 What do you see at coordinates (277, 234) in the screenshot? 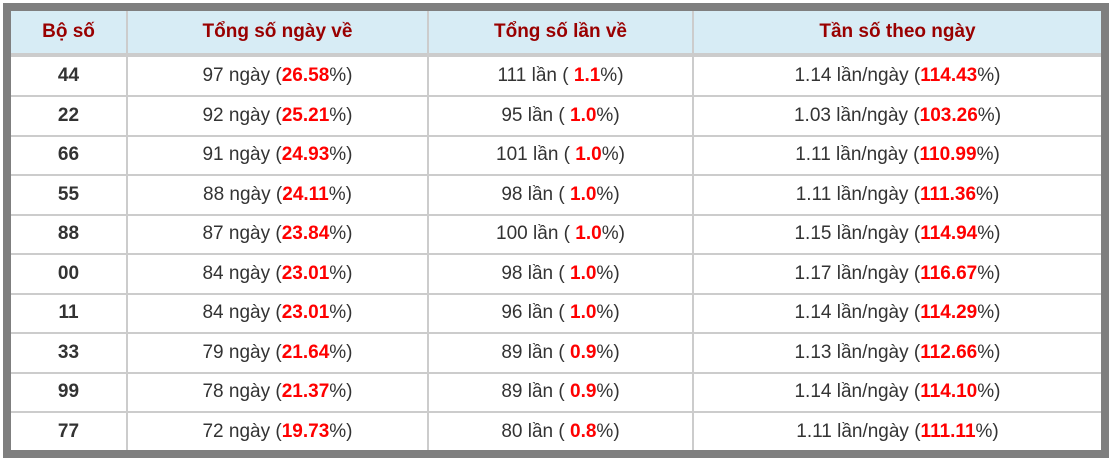
I see `days-cell: 87 ngày (23.84%)` at bounding box center [277, 234].